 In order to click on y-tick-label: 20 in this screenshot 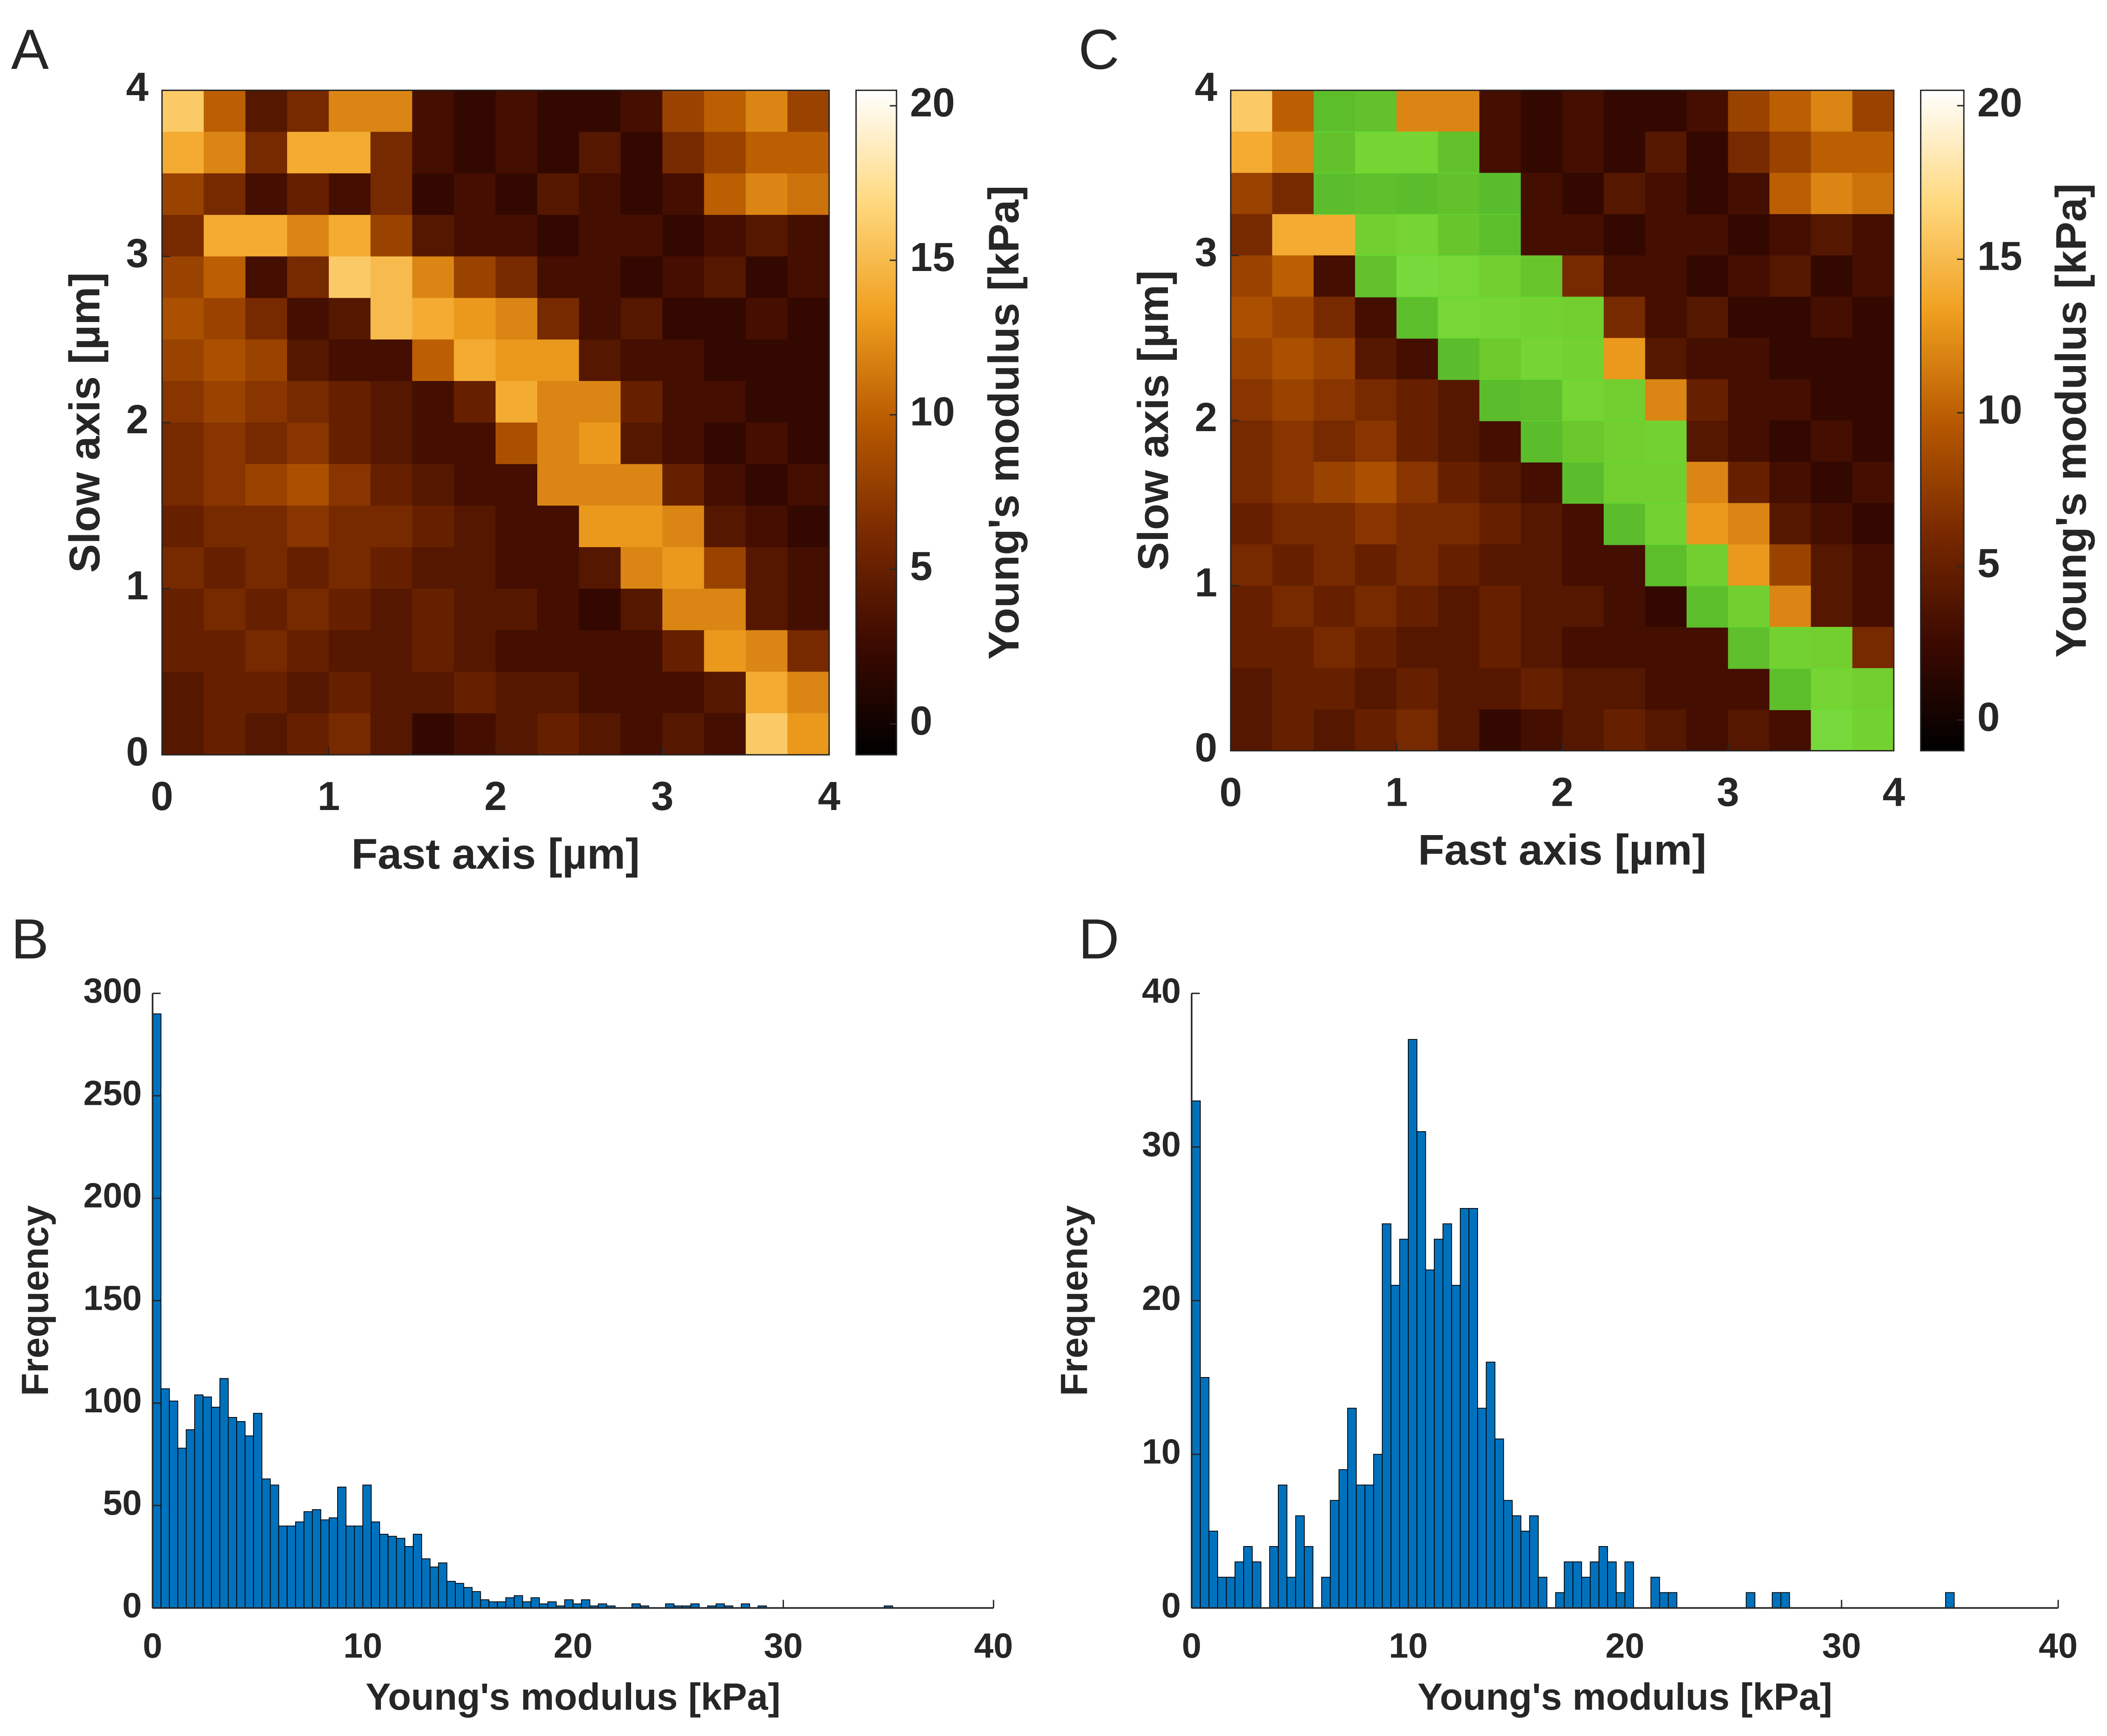, I will do `click(1162, 1298)`.